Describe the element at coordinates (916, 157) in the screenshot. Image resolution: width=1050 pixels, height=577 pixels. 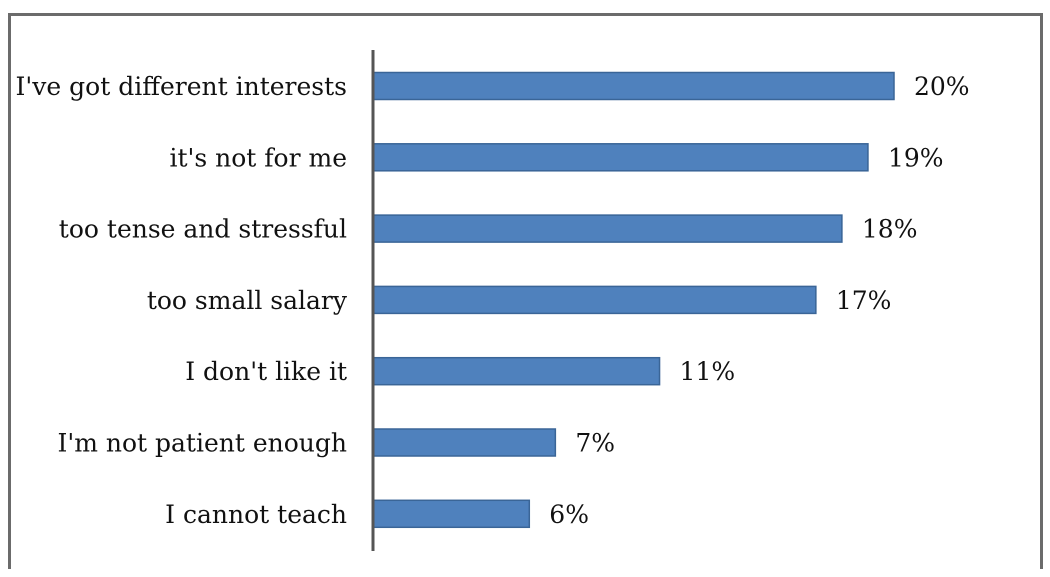
I see `value-label: 19%` at that location.